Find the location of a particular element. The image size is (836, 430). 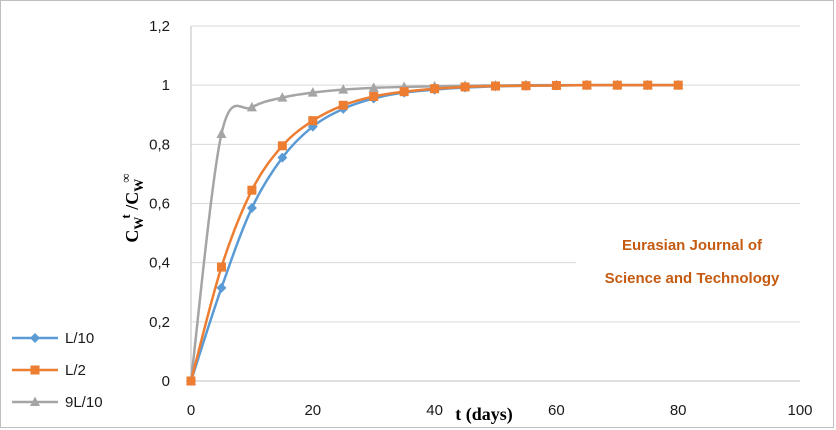

legend-label: L/10 is located at coordinates (79, 338).